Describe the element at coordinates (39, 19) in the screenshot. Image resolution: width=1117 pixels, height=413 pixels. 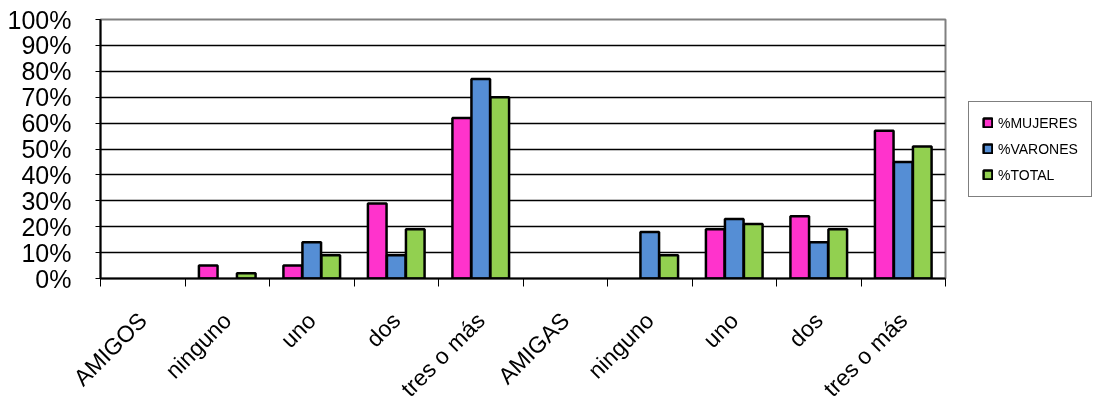
I see `y-tick-label: 100%` at that location.